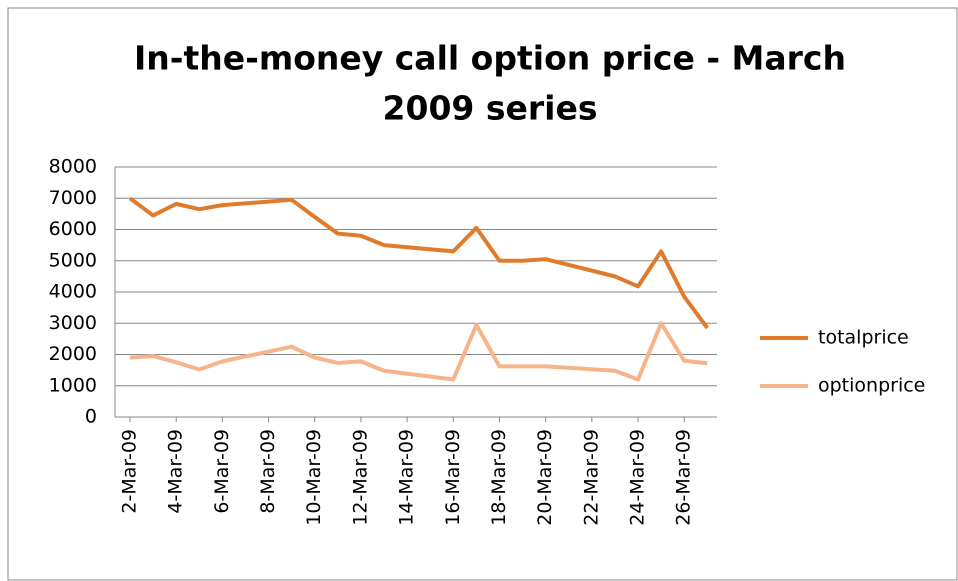  I want to click on x-tick-label: 18-Mar-09, so click(499, 477).